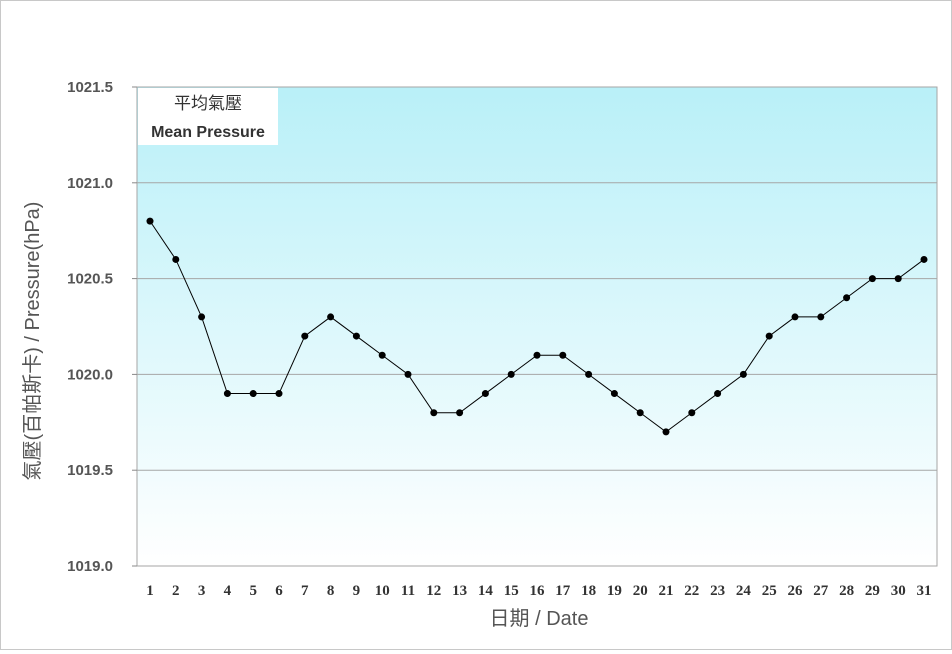 The height and width of the screenshot is (654, 952). Describe the element at coordinates (90, 566) in the screenshot. I see `y-tick-label: 1019.0` at that location.